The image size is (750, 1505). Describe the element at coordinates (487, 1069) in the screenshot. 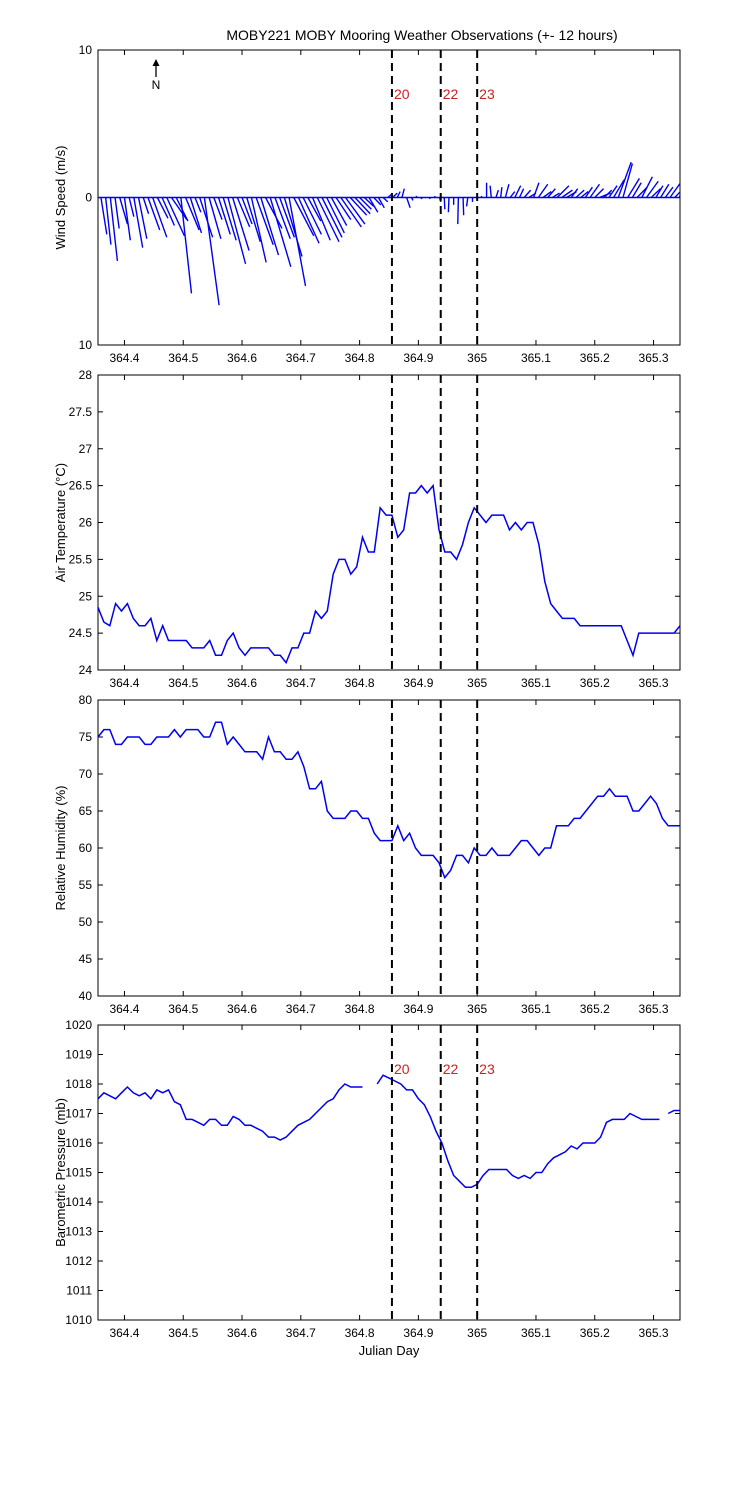

I see `event-line-label: 23` at that location.